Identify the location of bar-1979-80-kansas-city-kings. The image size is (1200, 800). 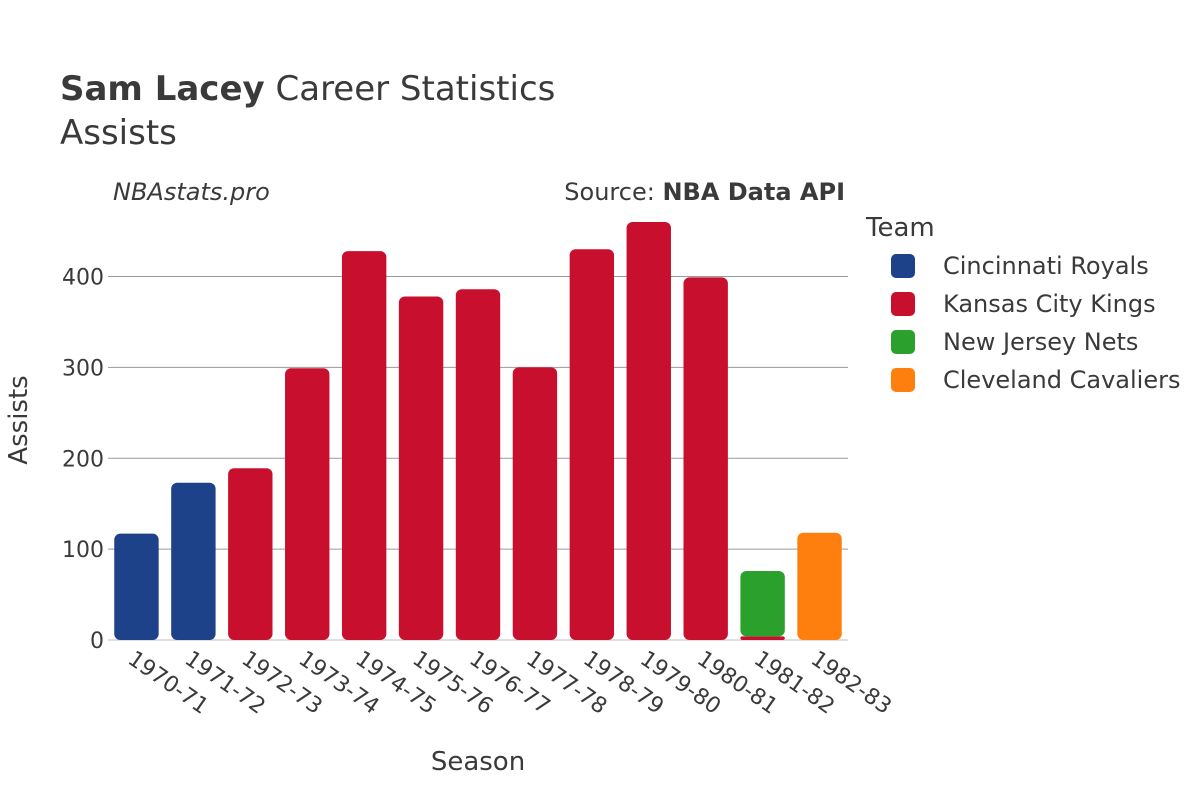
(648, 431).